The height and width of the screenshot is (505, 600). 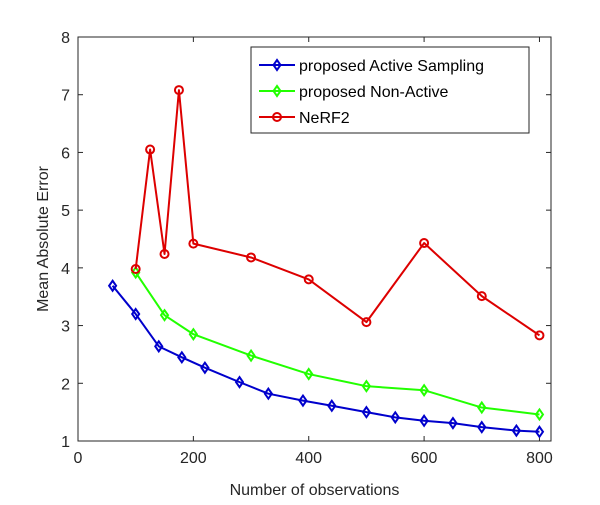 I want to click on x-axis-label: Number of observations, so click(x=315, y=490).